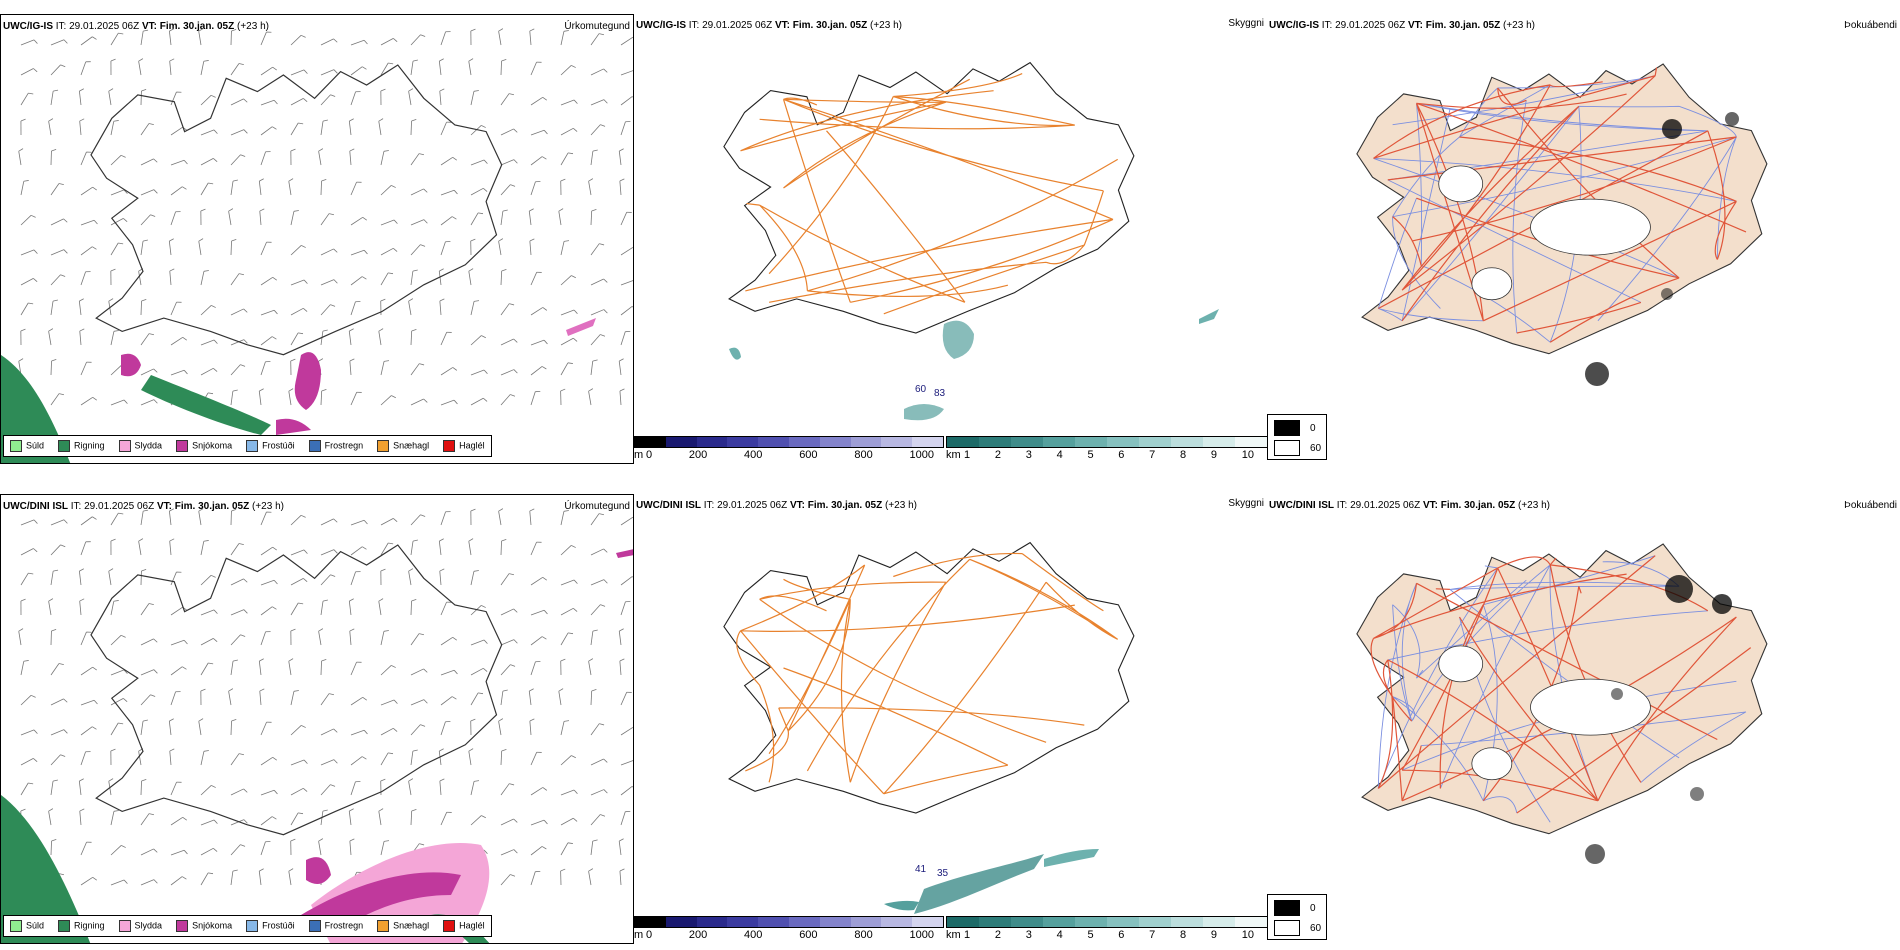 Image resolution: width=1900 pixels, height=950 pixels. Describe the element at coordinates (140, 926) in the screenshot. I see `legend-item: Slydda` at that location.